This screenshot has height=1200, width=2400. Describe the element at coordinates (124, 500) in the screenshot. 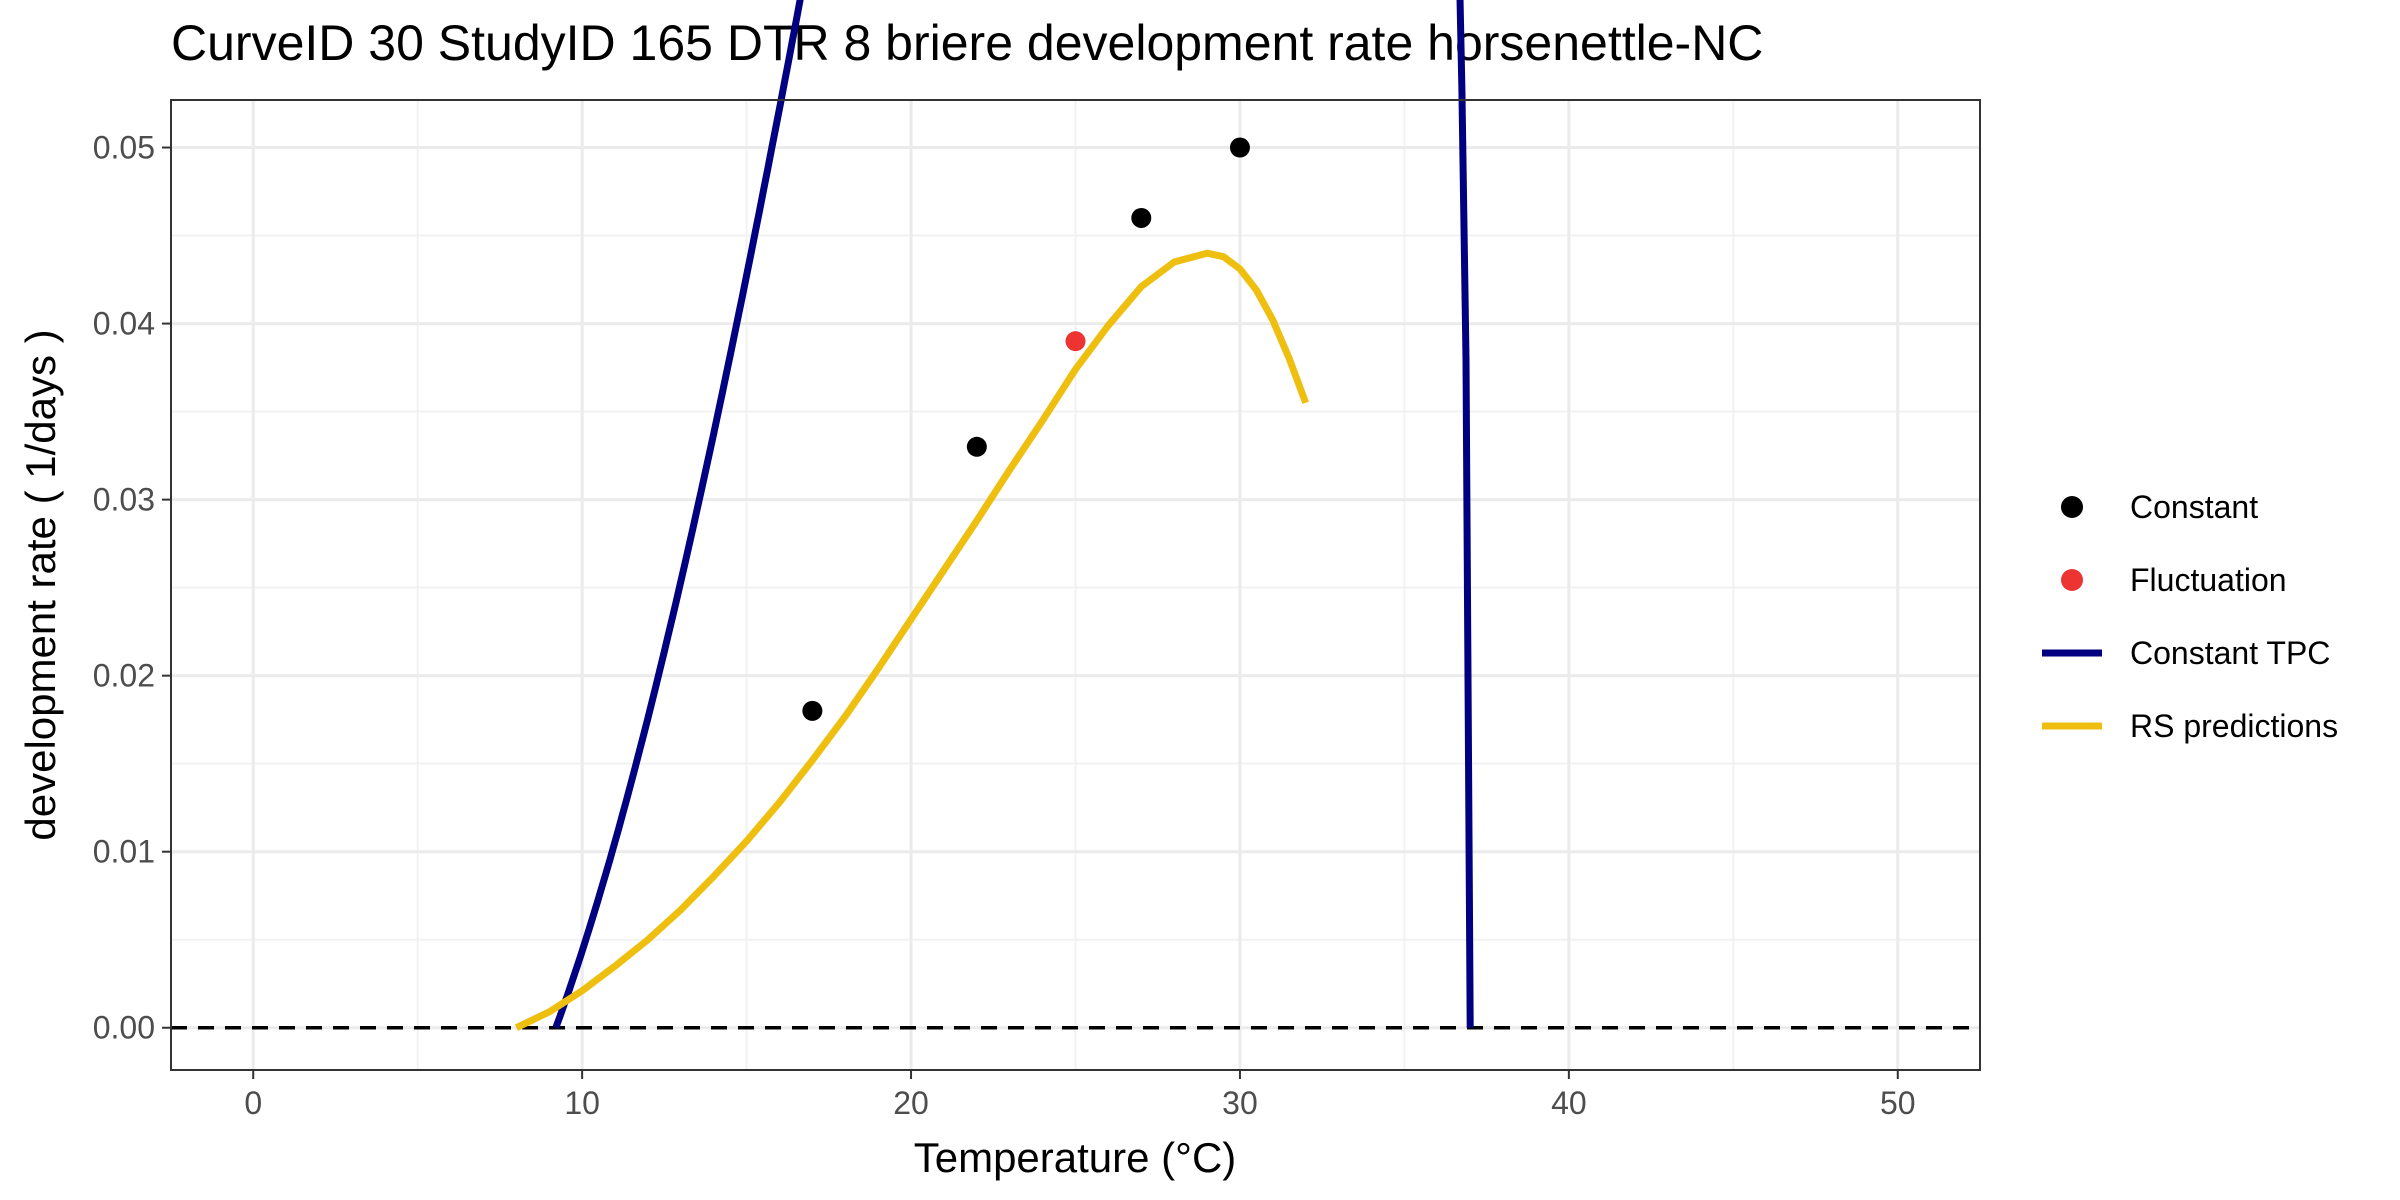

I see `y-tick-label: 0.03` at that location.